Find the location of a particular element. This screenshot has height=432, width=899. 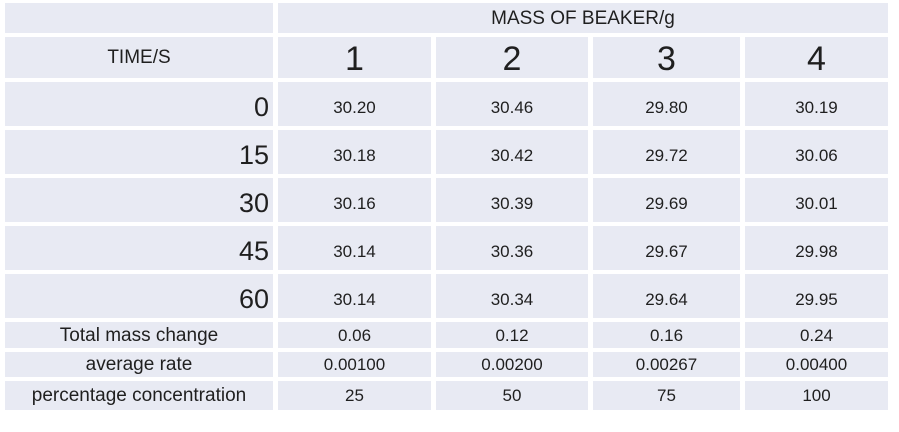

time-cell-15: 15 is located at coordinates (139, 152).